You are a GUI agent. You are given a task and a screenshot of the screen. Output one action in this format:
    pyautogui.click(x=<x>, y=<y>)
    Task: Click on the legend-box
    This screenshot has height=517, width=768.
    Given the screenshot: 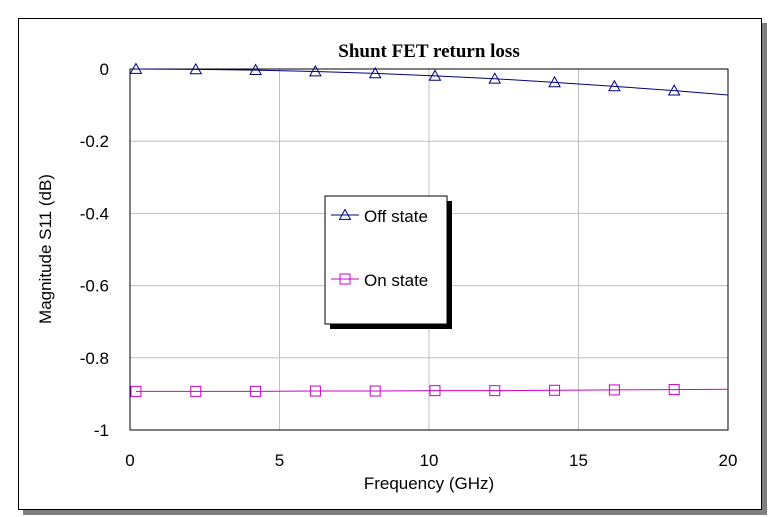 What is the action you would take?
    pyautogui.click(x=386, y=260)
    